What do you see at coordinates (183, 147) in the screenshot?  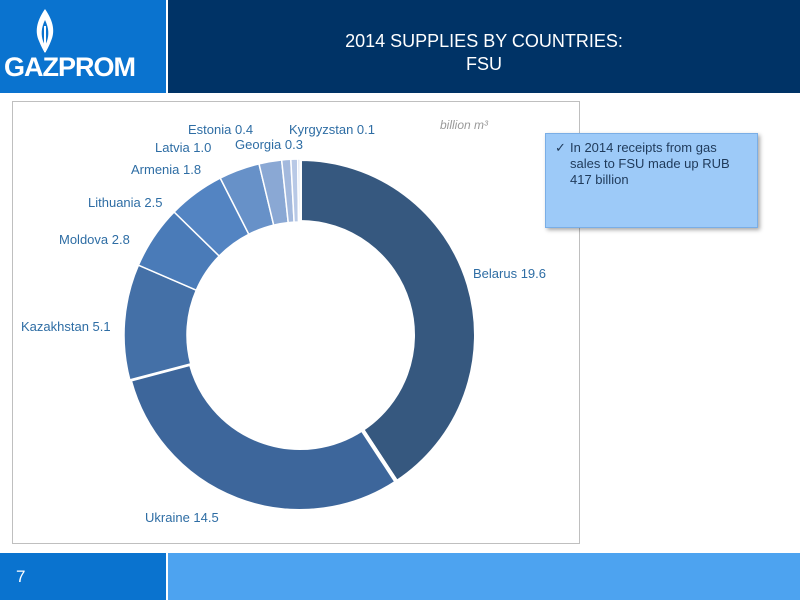 I see `label-latvia: Latvia 1.0` at bounding box center [183, 147].